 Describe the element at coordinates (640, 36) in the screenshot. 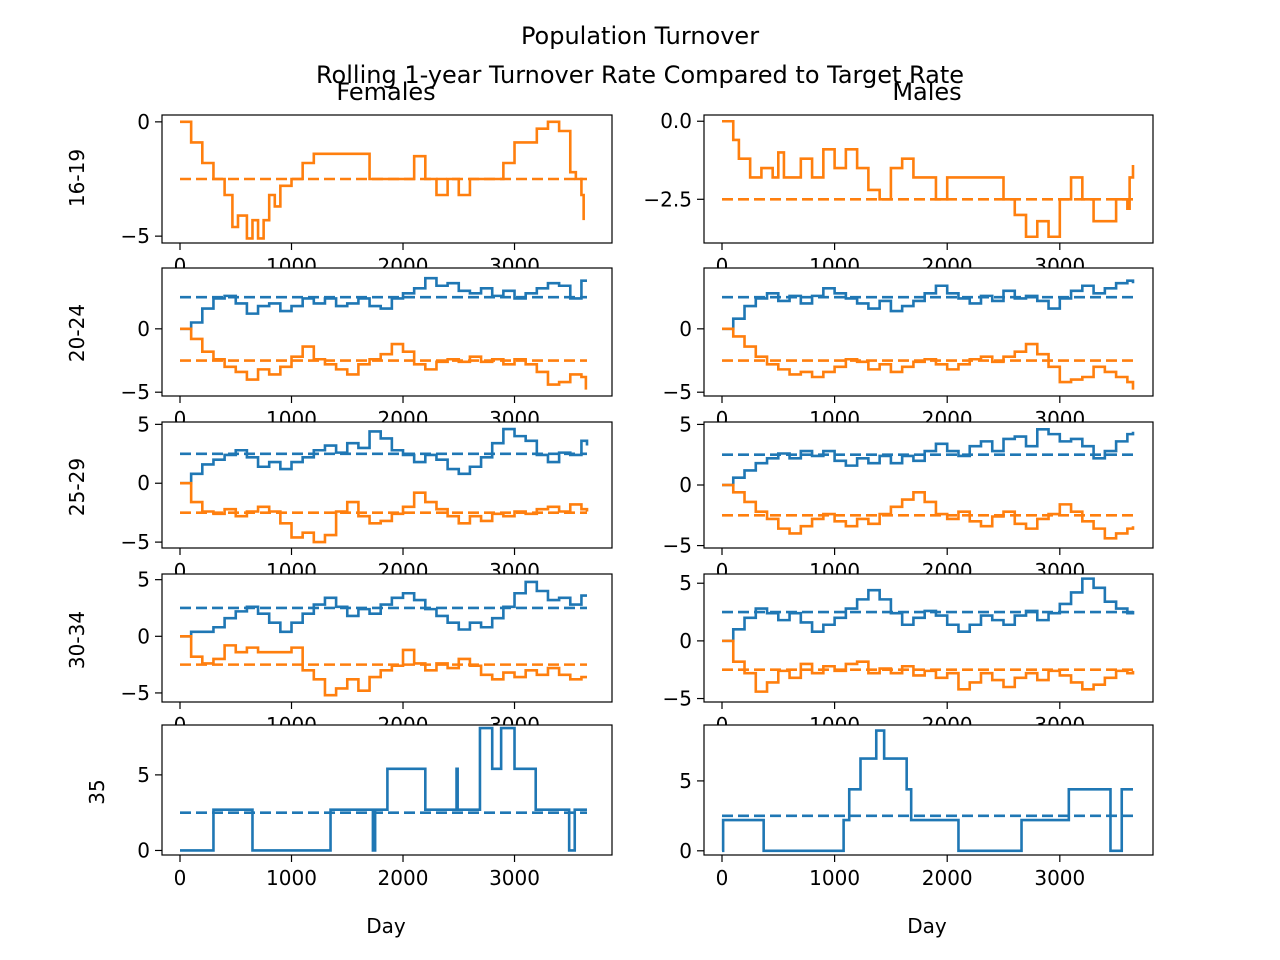

I see `figure-title: Population Turnover` at that location.